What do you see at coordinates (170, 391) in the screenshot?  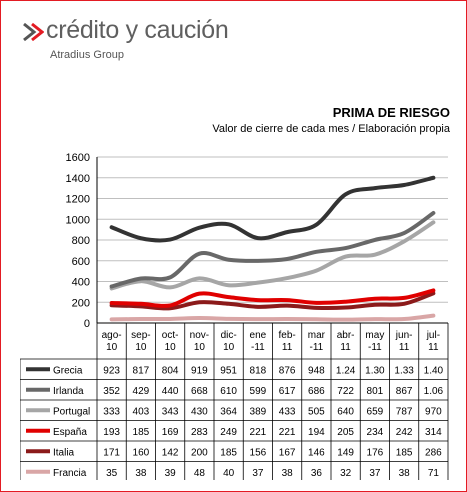 I see `data-label: 440` at bounding box center [170, 391].